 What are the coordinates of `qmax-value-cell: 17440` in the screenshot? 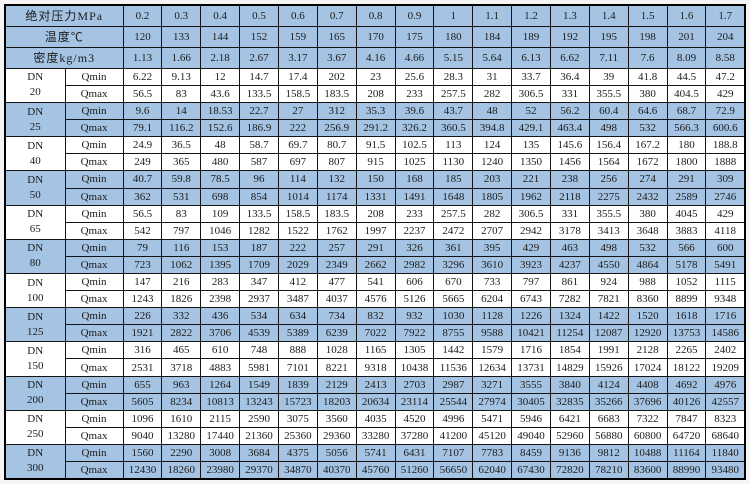 It's located at (220, 435).